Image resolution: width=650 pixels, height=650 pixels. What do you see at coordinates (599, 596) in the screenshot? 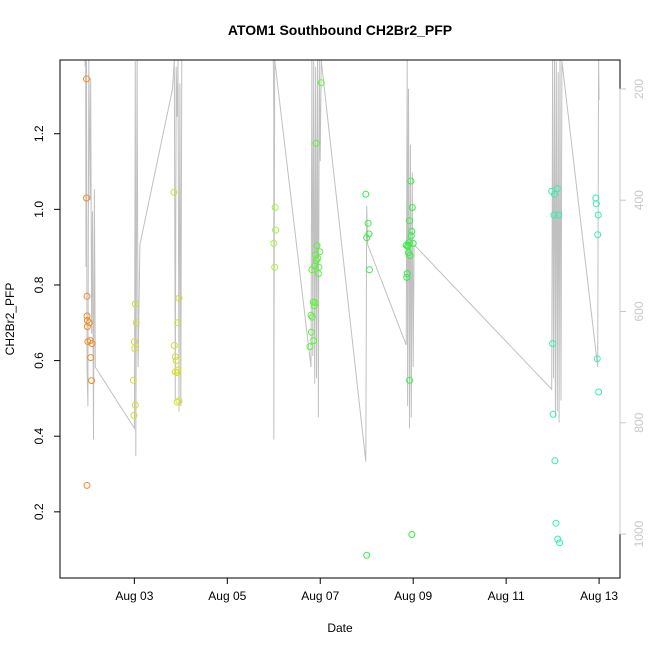
I see `x-tick-label: Aug 13` at bounding box center [599, 596].